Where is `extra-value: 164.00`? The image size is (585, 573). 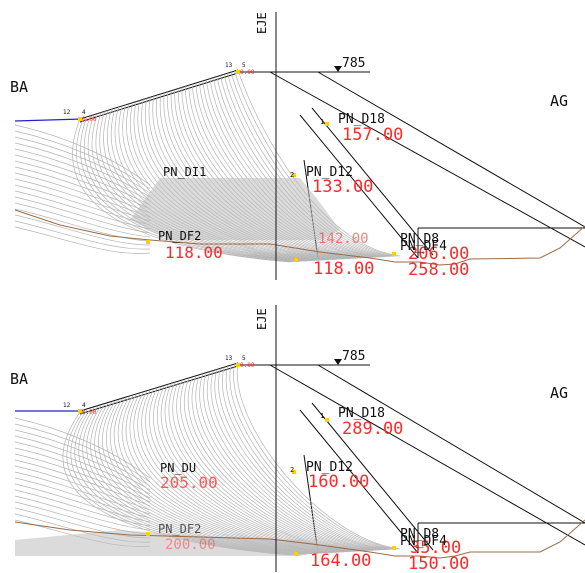 extra-value: 164.00 is located at coordinates (340, 561).